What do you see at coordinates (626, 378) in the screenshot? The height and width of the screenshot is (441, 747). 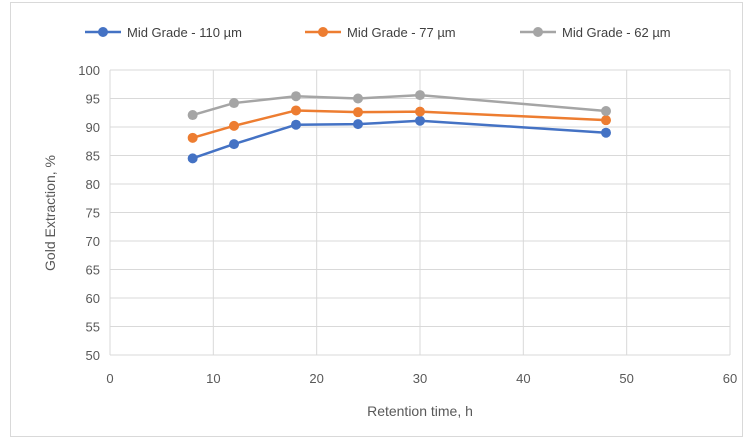 I see `x-tick-label-50: 50` at bounding box center [626, 378].